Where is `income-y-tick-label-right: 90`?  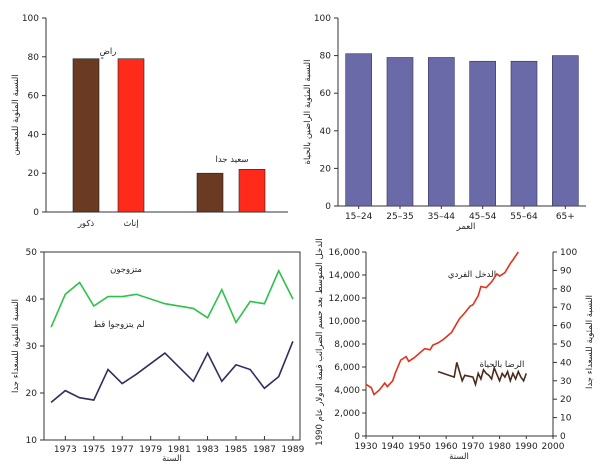
income-y-tick-label-right: 90 is located at coordinates (566, 271).